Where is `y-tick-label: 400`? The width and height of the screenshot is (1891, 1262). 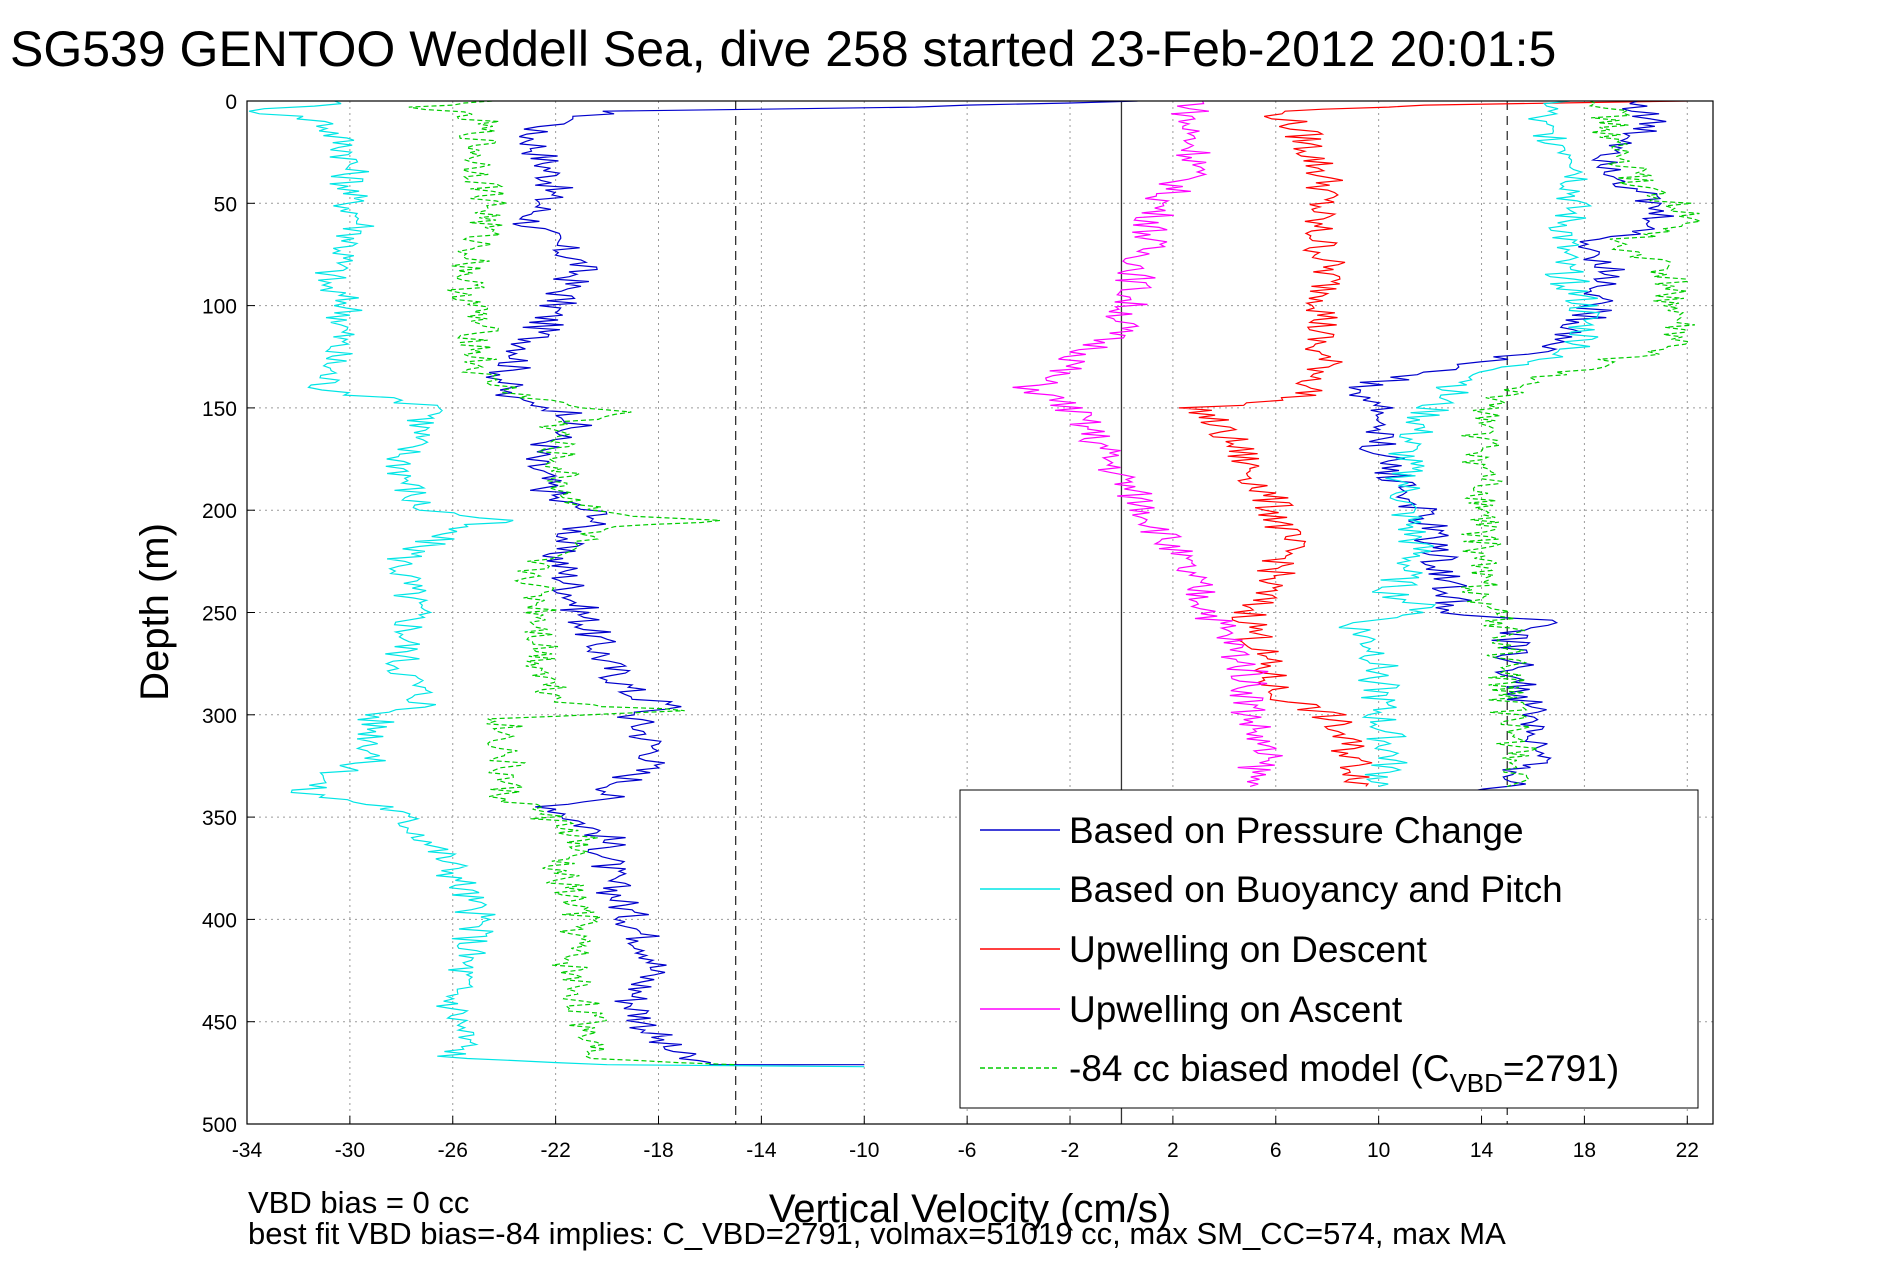
y-tick-label: 400 is located at coordinates (219, 920).